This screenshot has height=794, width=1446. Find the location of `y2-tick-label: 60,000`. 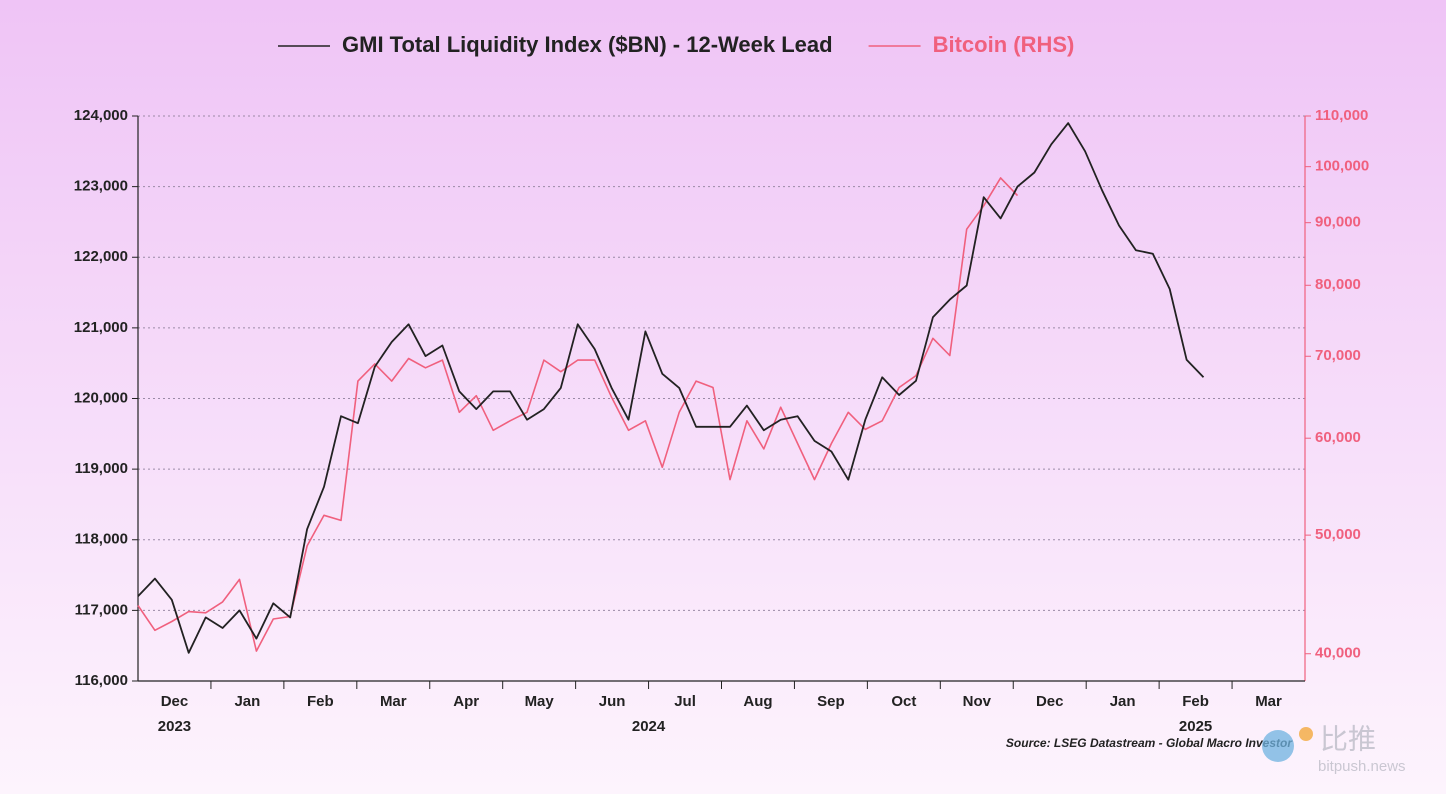

y2-tick-label: 60,000 is located at coordinates (1338, 437).